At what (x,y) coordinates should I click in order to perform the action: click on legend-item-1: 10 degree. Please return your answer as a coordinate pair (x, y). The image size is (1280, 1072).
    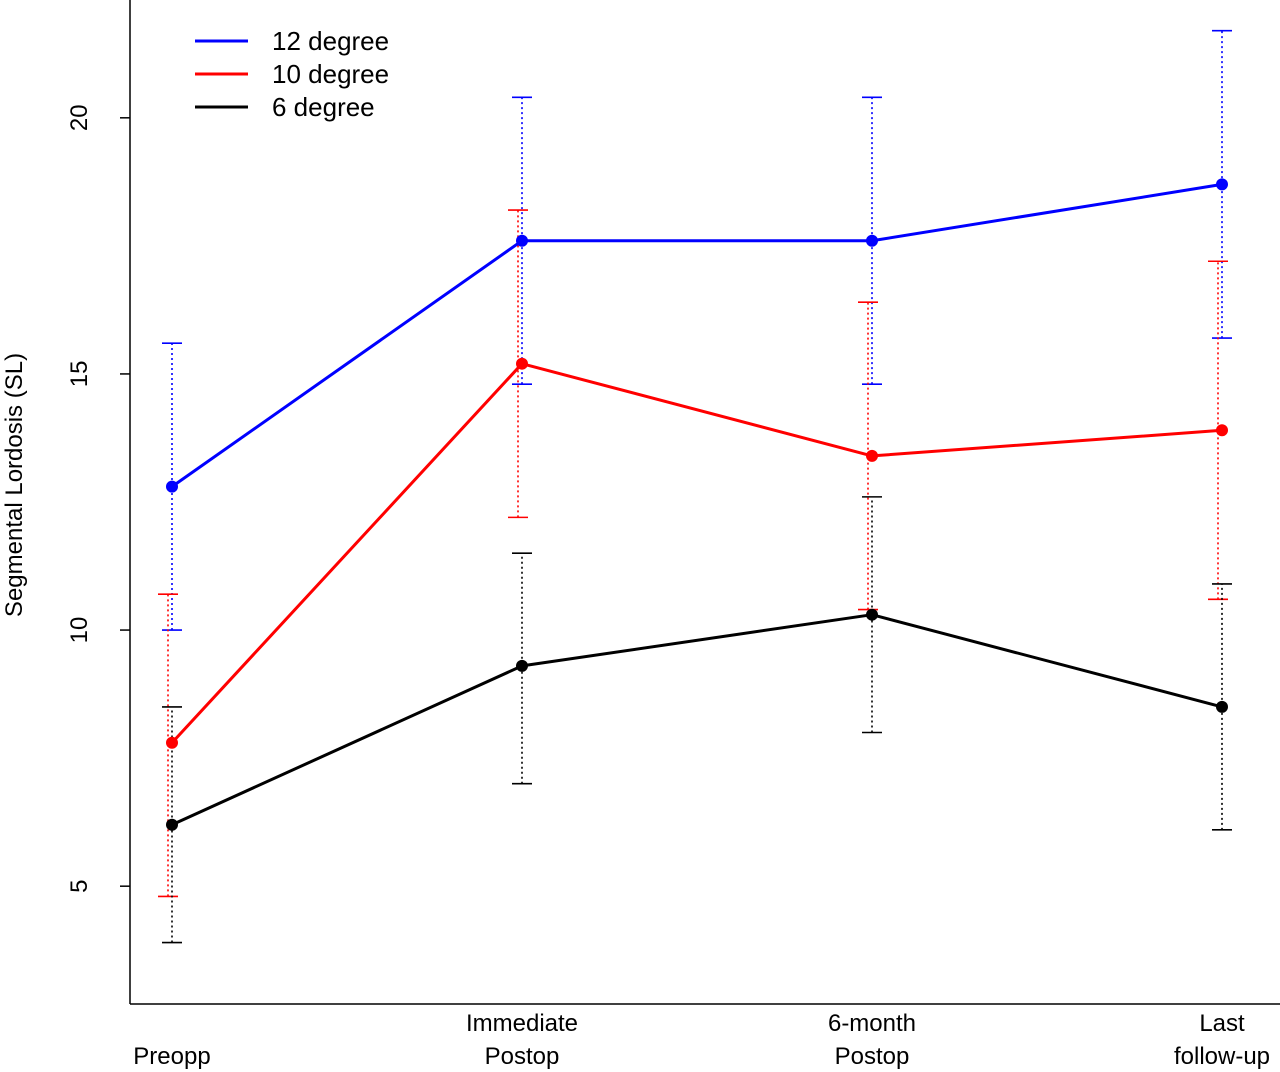
    Looking at the image, I should click on (292, 74).